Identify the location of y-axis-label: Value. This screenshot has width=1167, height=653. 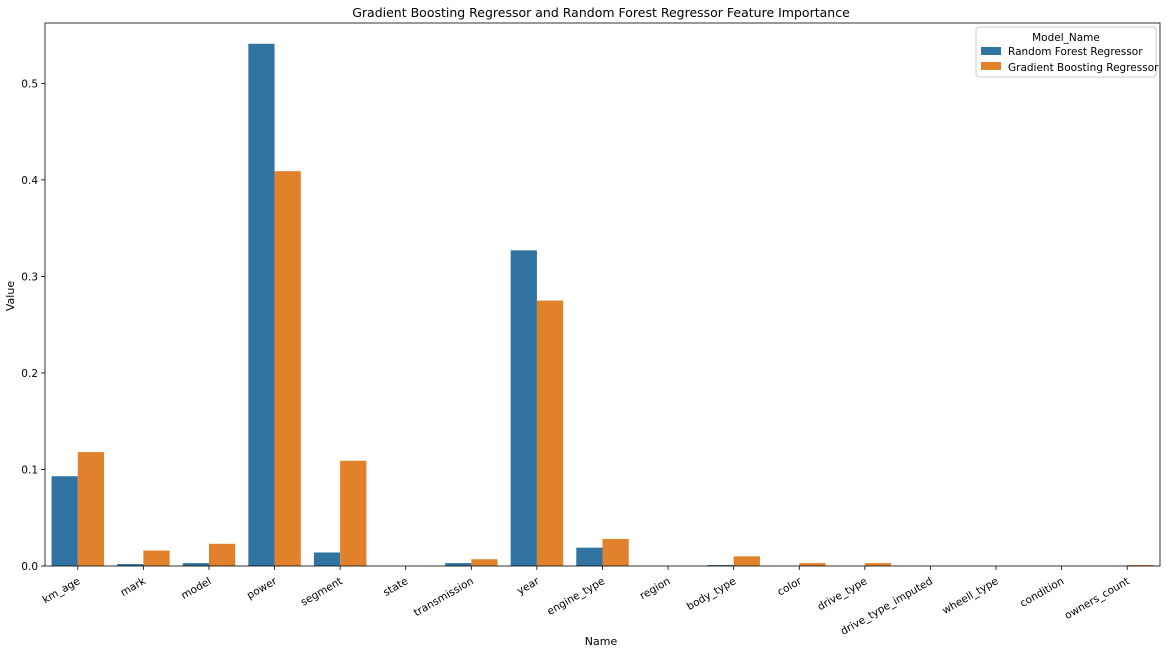
(10, 296).